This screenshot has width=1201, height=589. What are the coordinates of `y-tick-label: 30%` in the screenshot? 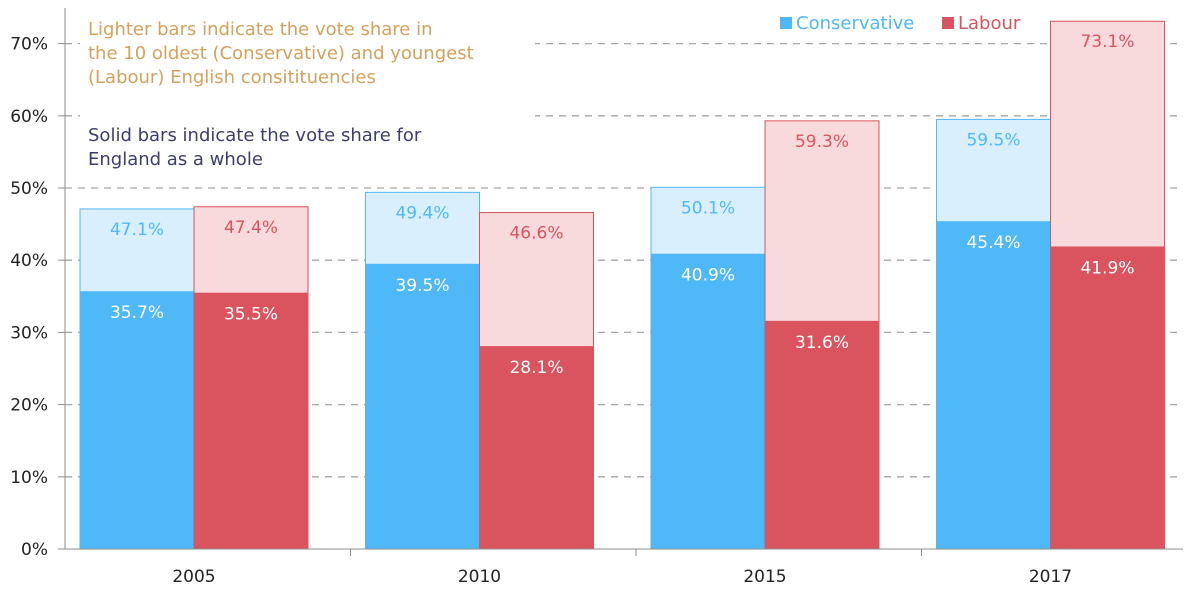 It's located at (29, 333).